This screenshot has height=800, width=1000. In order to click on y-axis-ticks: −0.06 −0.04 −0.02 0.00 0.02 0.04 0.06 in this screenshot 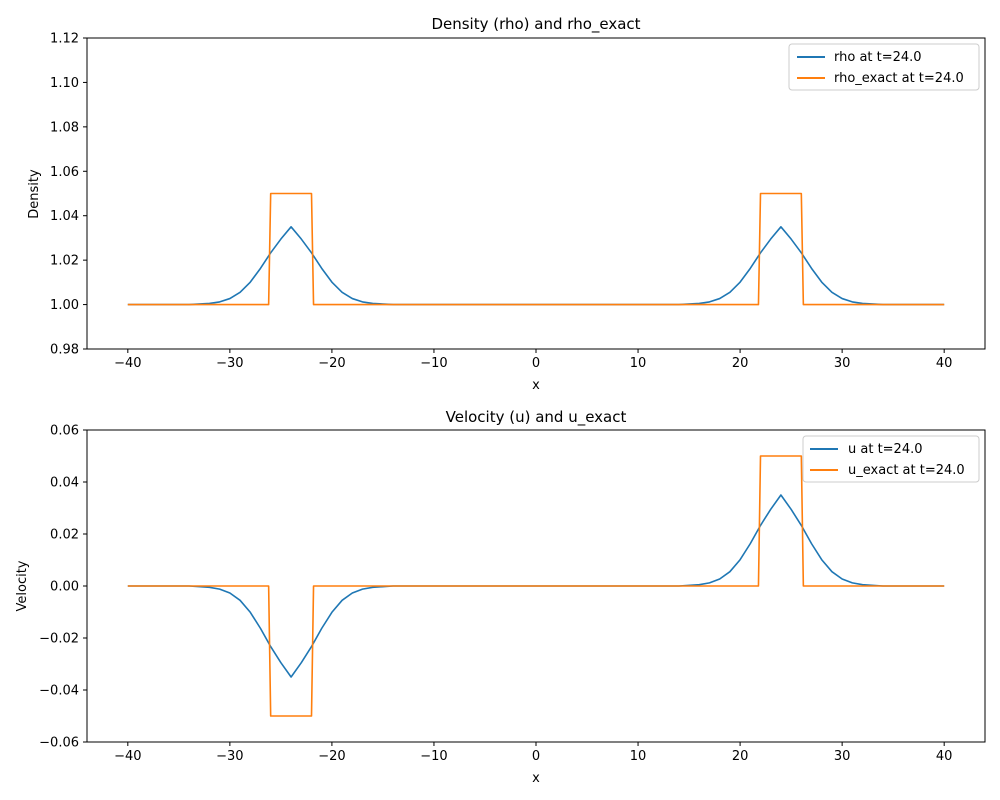, I will do `click(63, 587)`.